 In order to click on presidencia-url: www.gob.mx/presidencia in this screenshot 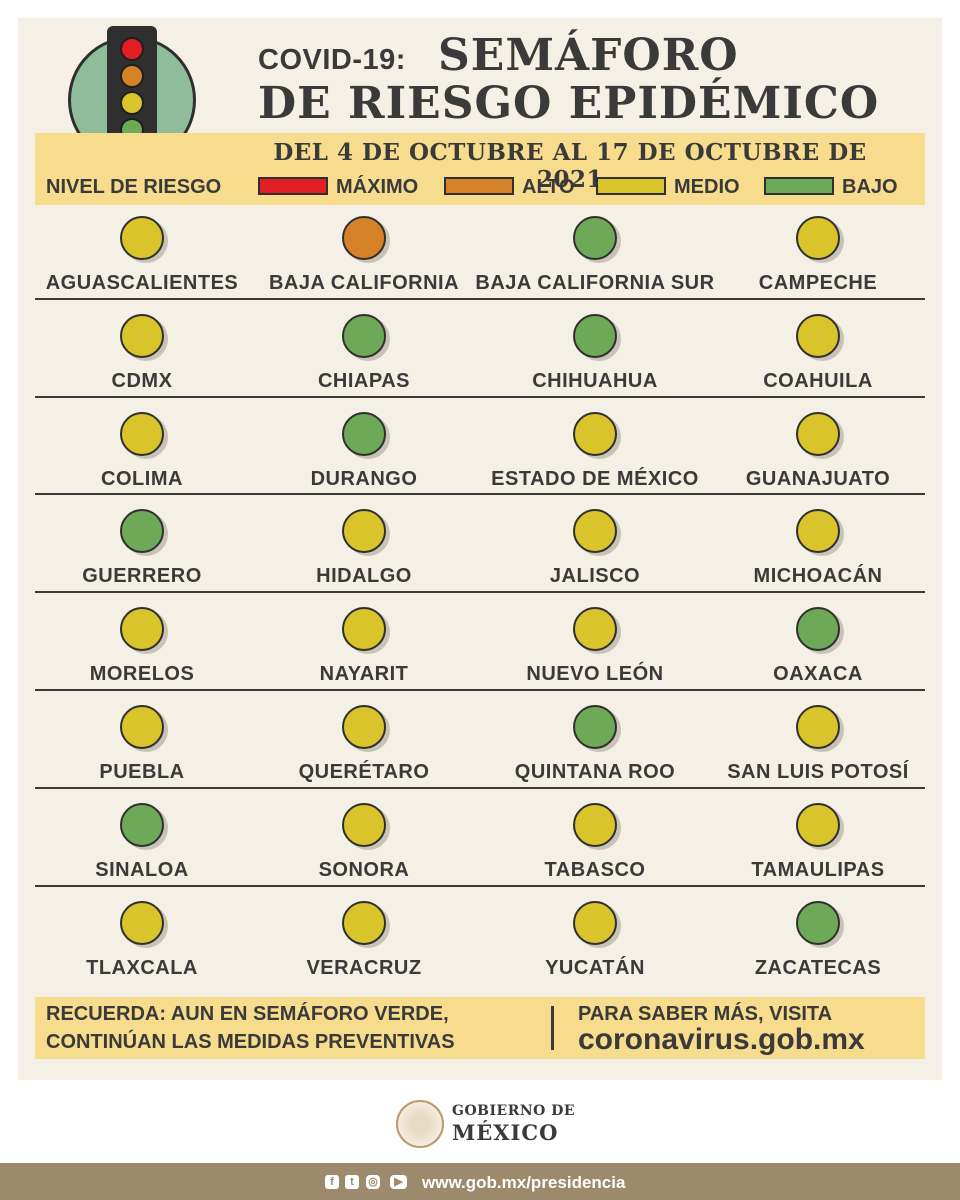, I will do `click(524, 1182)`.